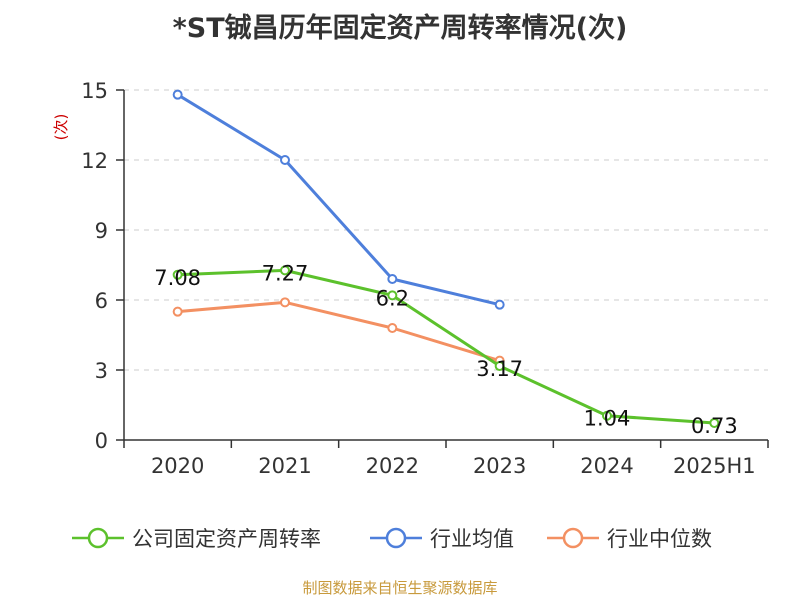 Image resolution: width=800 pixels, height=600 pixels. I want to click on series-line-industry_avg, so click(338, 200).